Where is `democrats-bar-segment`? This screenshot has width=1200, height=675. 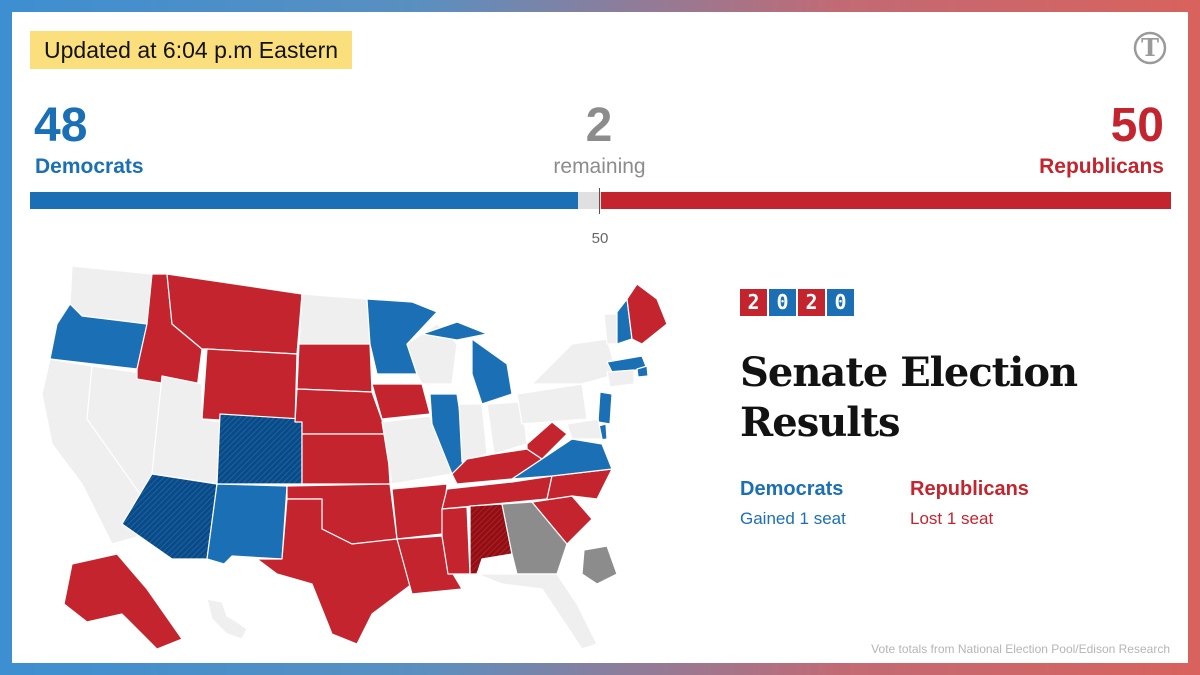 democrats-bar-segment is located at coordinates (304, 200).